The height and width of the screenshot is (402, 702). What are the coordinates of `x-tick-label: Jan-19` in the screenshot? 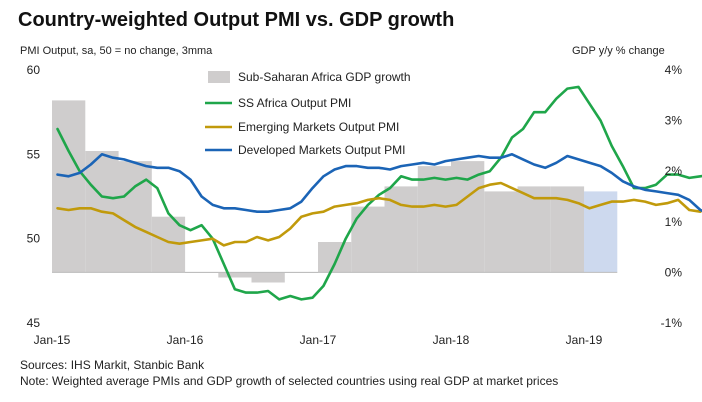 It's located at (584, 340).